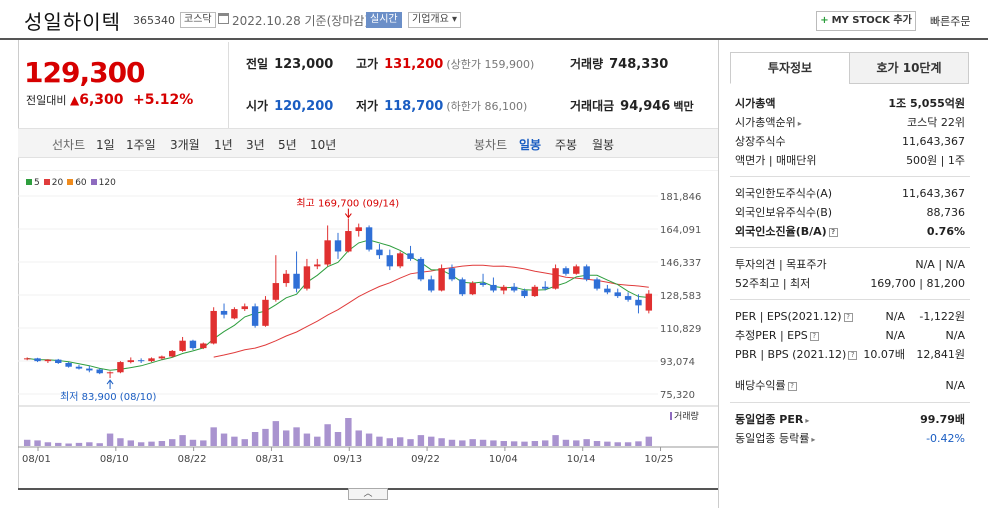  I want to click on row-label: 동일업종 PER ▸, so click(772, 420).